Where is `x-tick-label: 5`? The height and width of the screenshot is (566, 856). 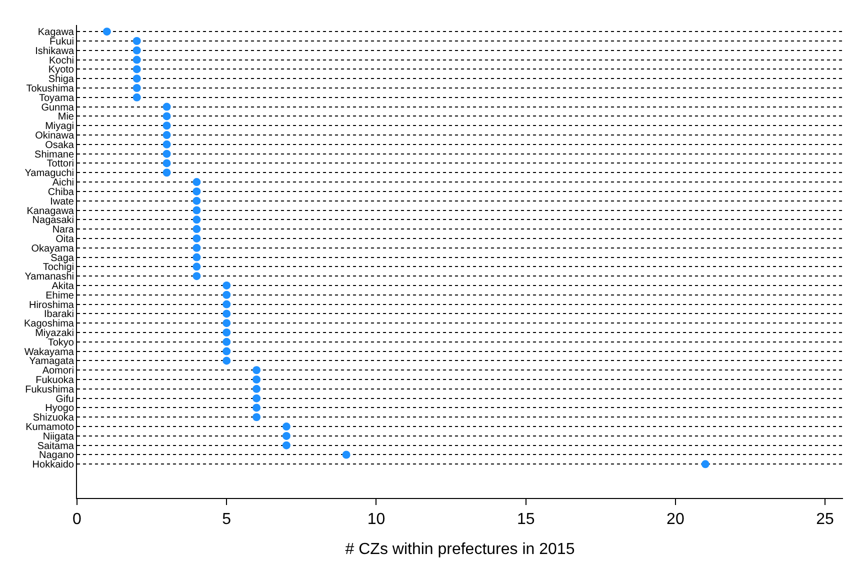 x-tick-label: 5 is located at coordinates (227, 519).